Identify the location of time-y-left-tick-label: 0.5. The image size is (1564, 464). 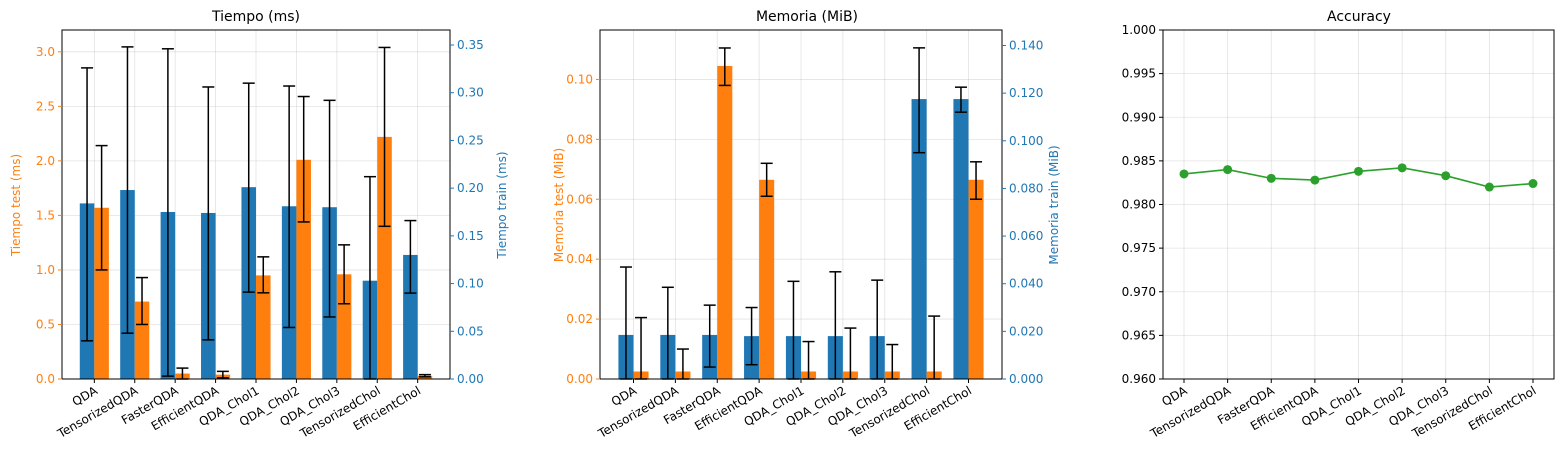
(45, 324).